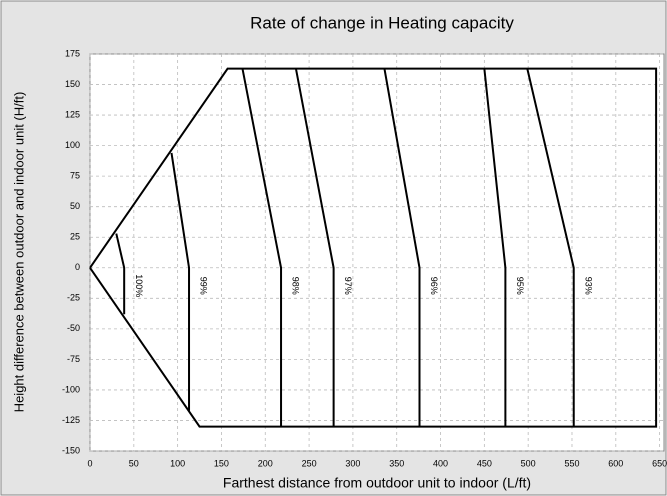 This screenshot has width=667, height=496. What do you see at coordinates (352, 463) in the screenshot?
I see `x-tick-label: 300` at bounding box center [352, 463].